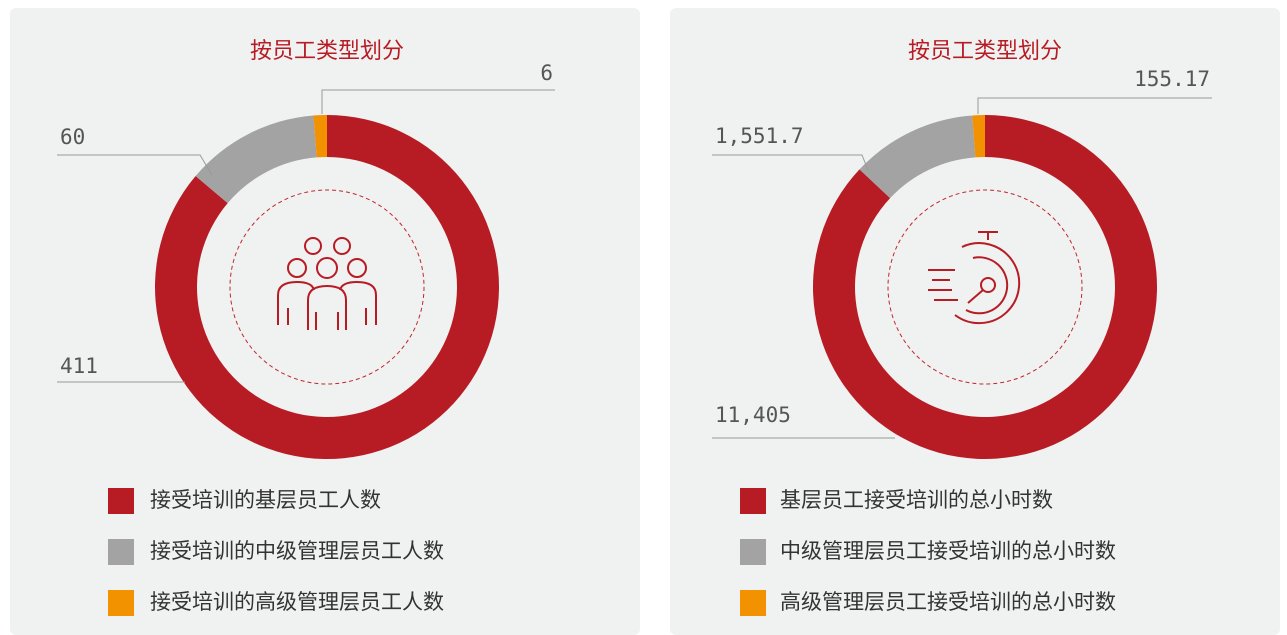 The image size is (1287, 635). I want to click on value-label: 411, so click(79, 366).